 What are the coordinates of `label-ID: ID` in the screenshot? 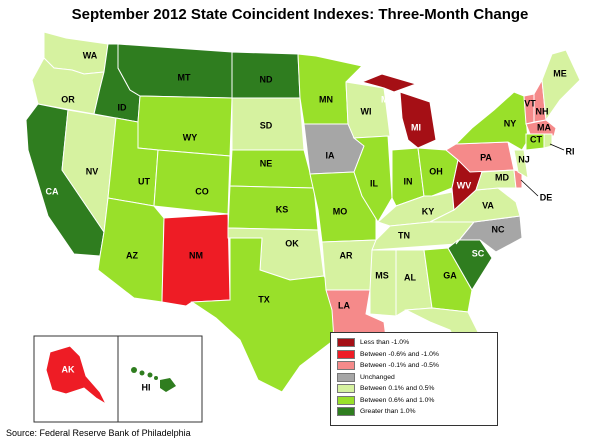 It's located at (123, 107).